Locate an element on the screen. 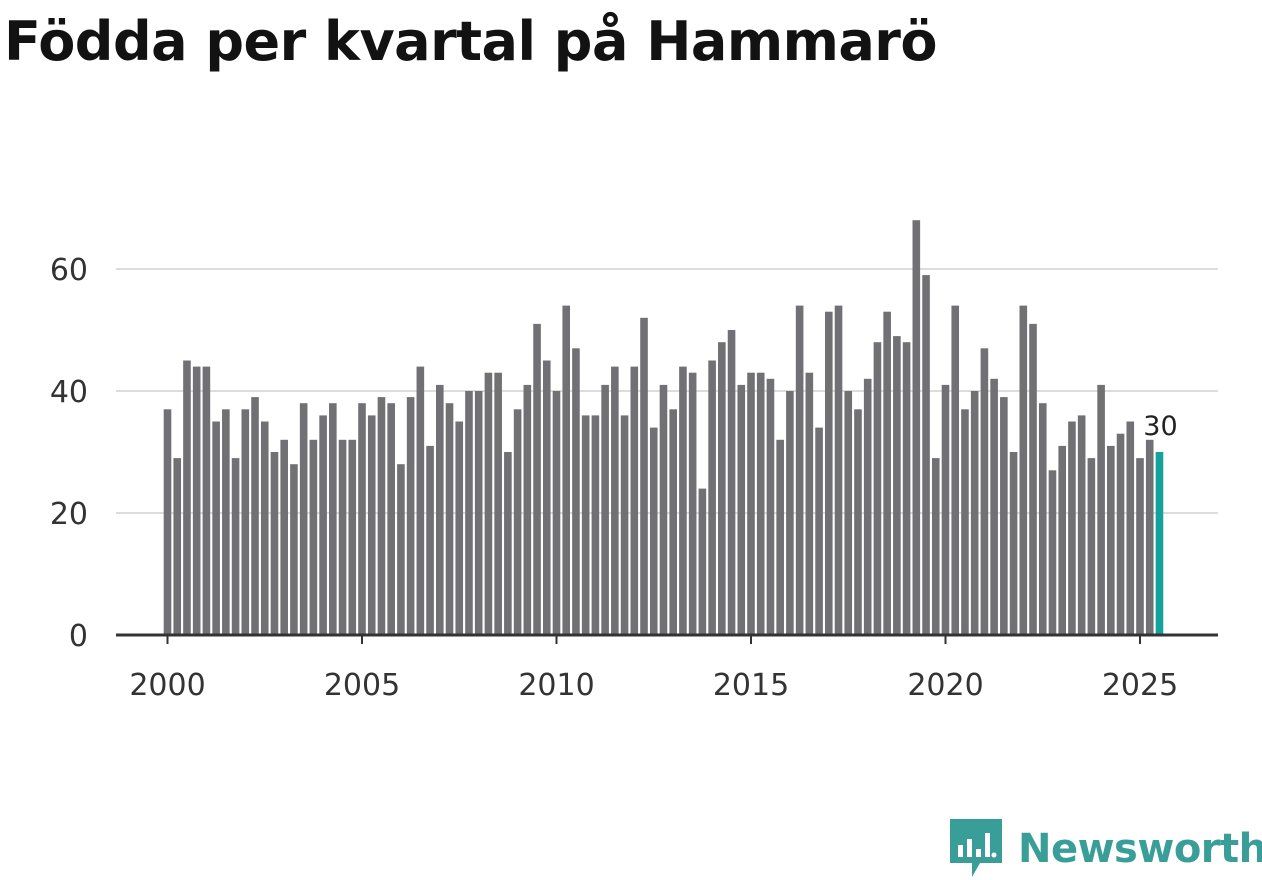 The image size is (1262, 880). y-tick-label-40: 40 is located at coordinates (69, 392).